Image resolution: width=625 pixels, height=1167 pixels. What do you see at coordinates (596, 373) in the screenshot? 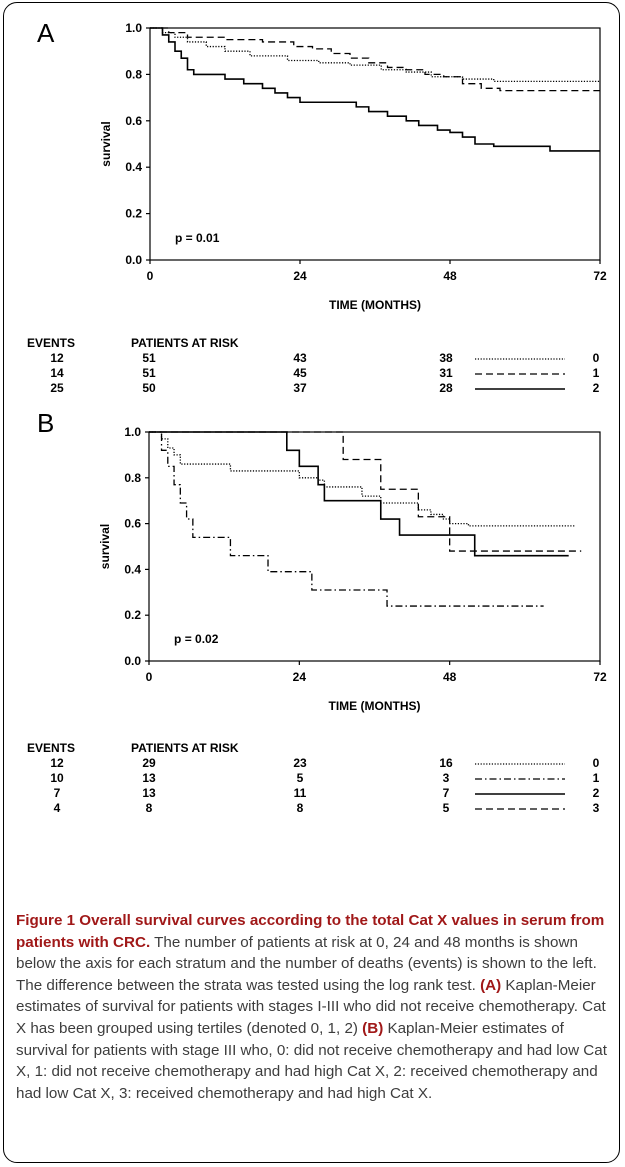
I see `chart-a-row-label: 1` at bounding box center [596, 373].